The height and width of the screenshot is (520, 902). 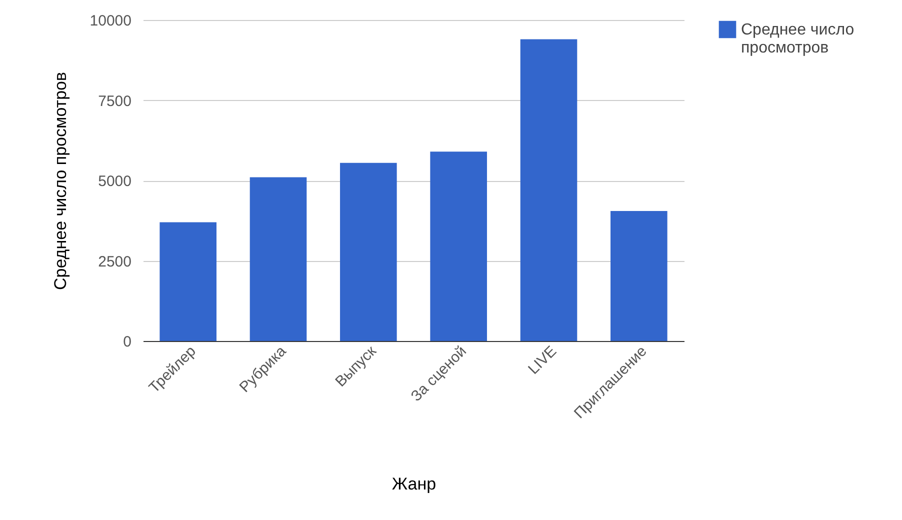 What do you see at coordinates (115, 101) in the screenshot?
I see `y-tick-label: 7500` at bounding box center [115, 101].